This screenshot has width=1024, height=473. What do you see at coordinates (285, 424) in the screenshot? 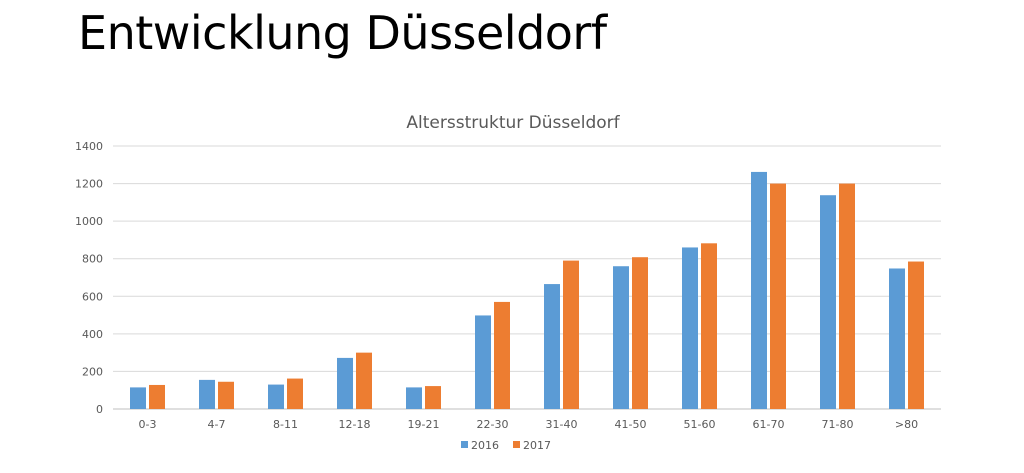
I see `x-tick-label: 8-11` at bounding box center [285, 424].